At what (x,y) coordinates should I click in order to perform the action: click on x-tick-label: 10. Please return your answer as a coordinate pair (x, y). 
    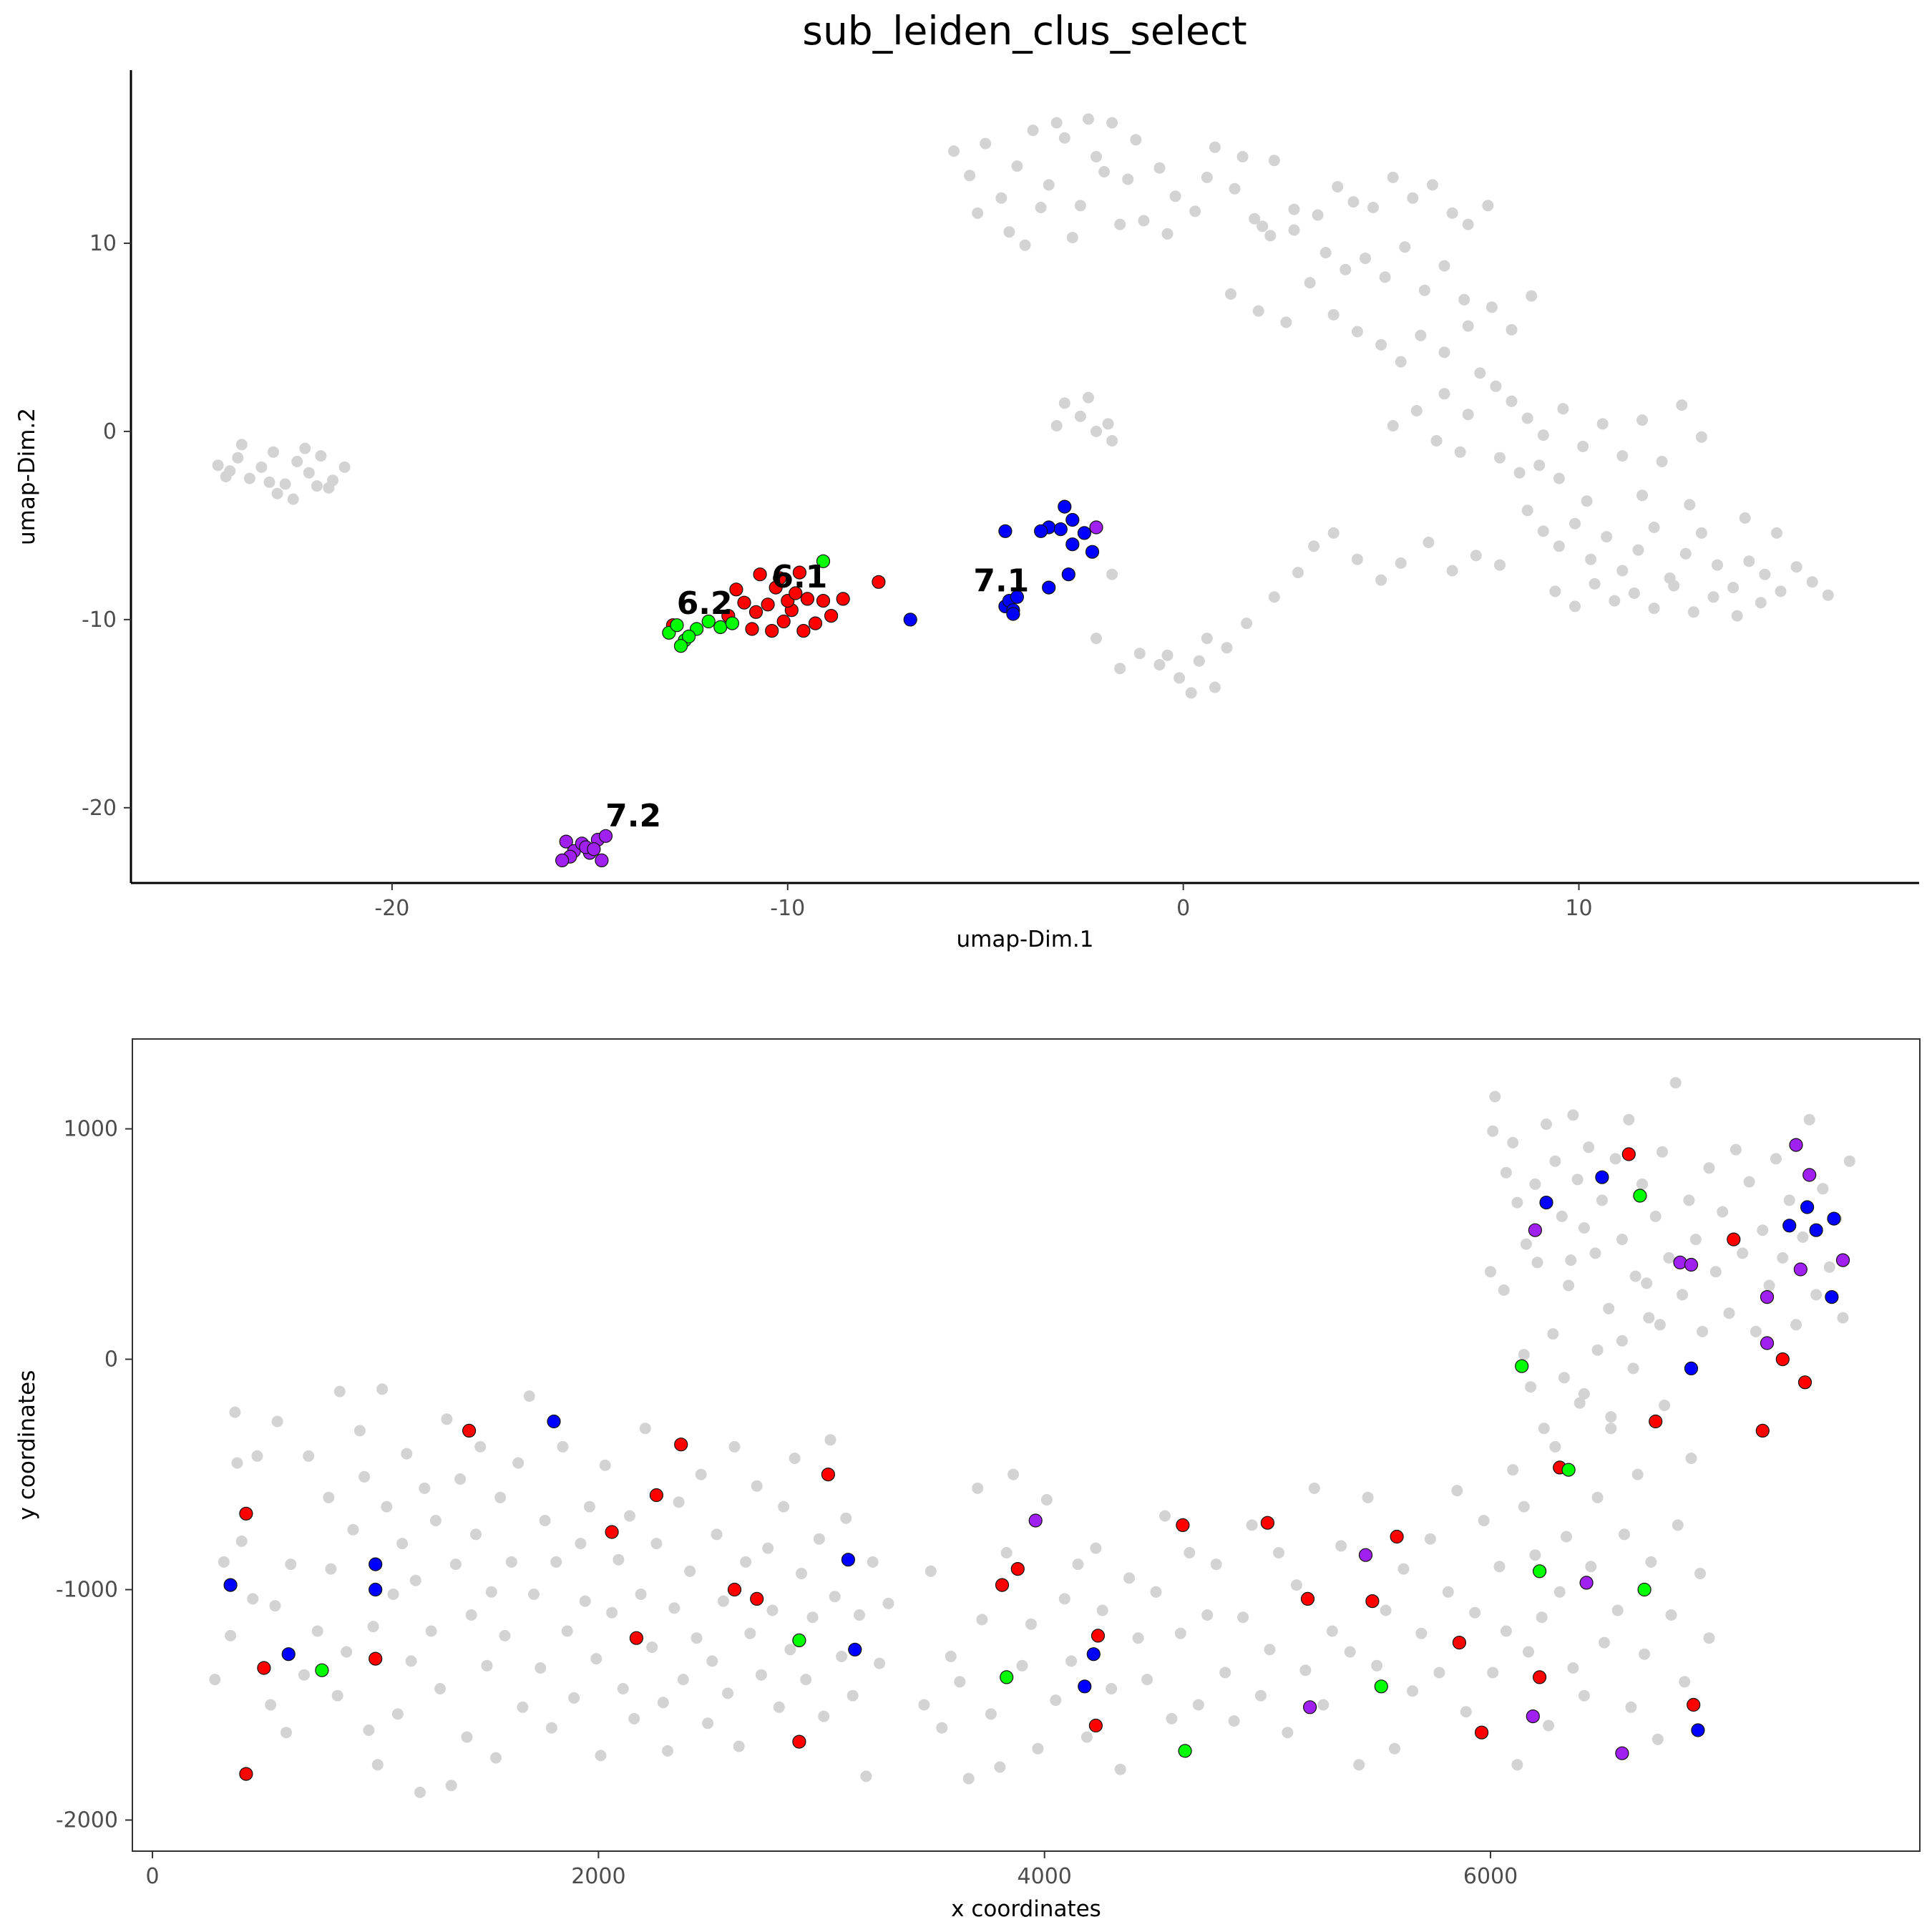
    Looking at the image, I should click on (1578, 908).